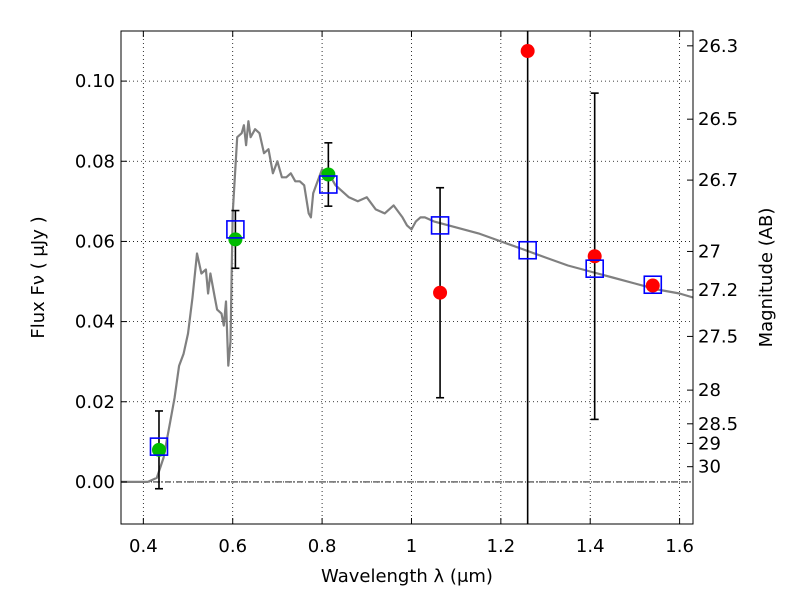 The width and height of the screenshot is (800, 600). What do you see at coordinates (679, 546) in the screenshot?
I see `x-tick-label: 1.6` at bounding box center [679, 546].